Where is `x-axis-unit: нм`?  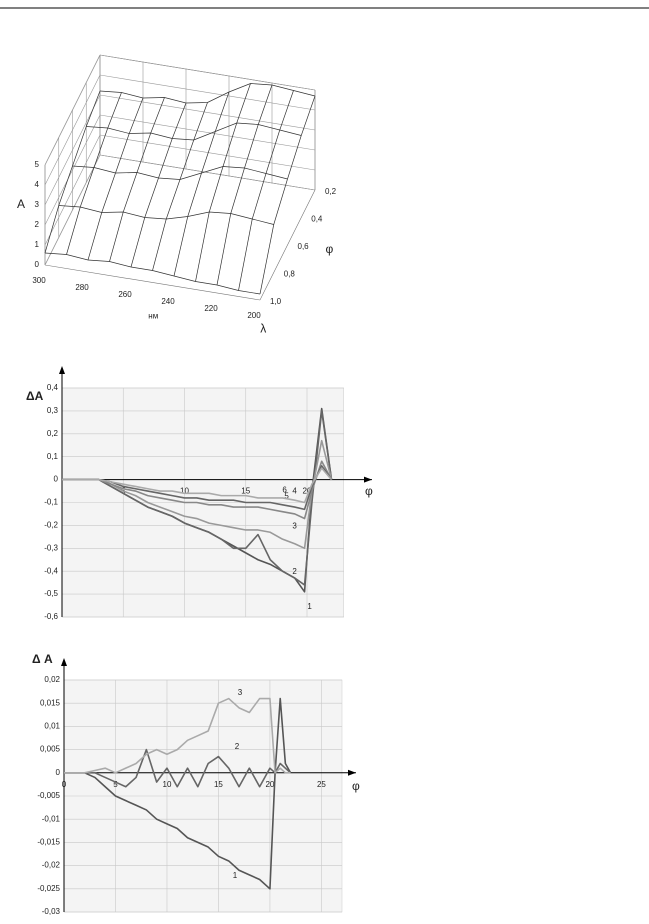 x-axis-unit: нм is located at coordinates (153, 315).